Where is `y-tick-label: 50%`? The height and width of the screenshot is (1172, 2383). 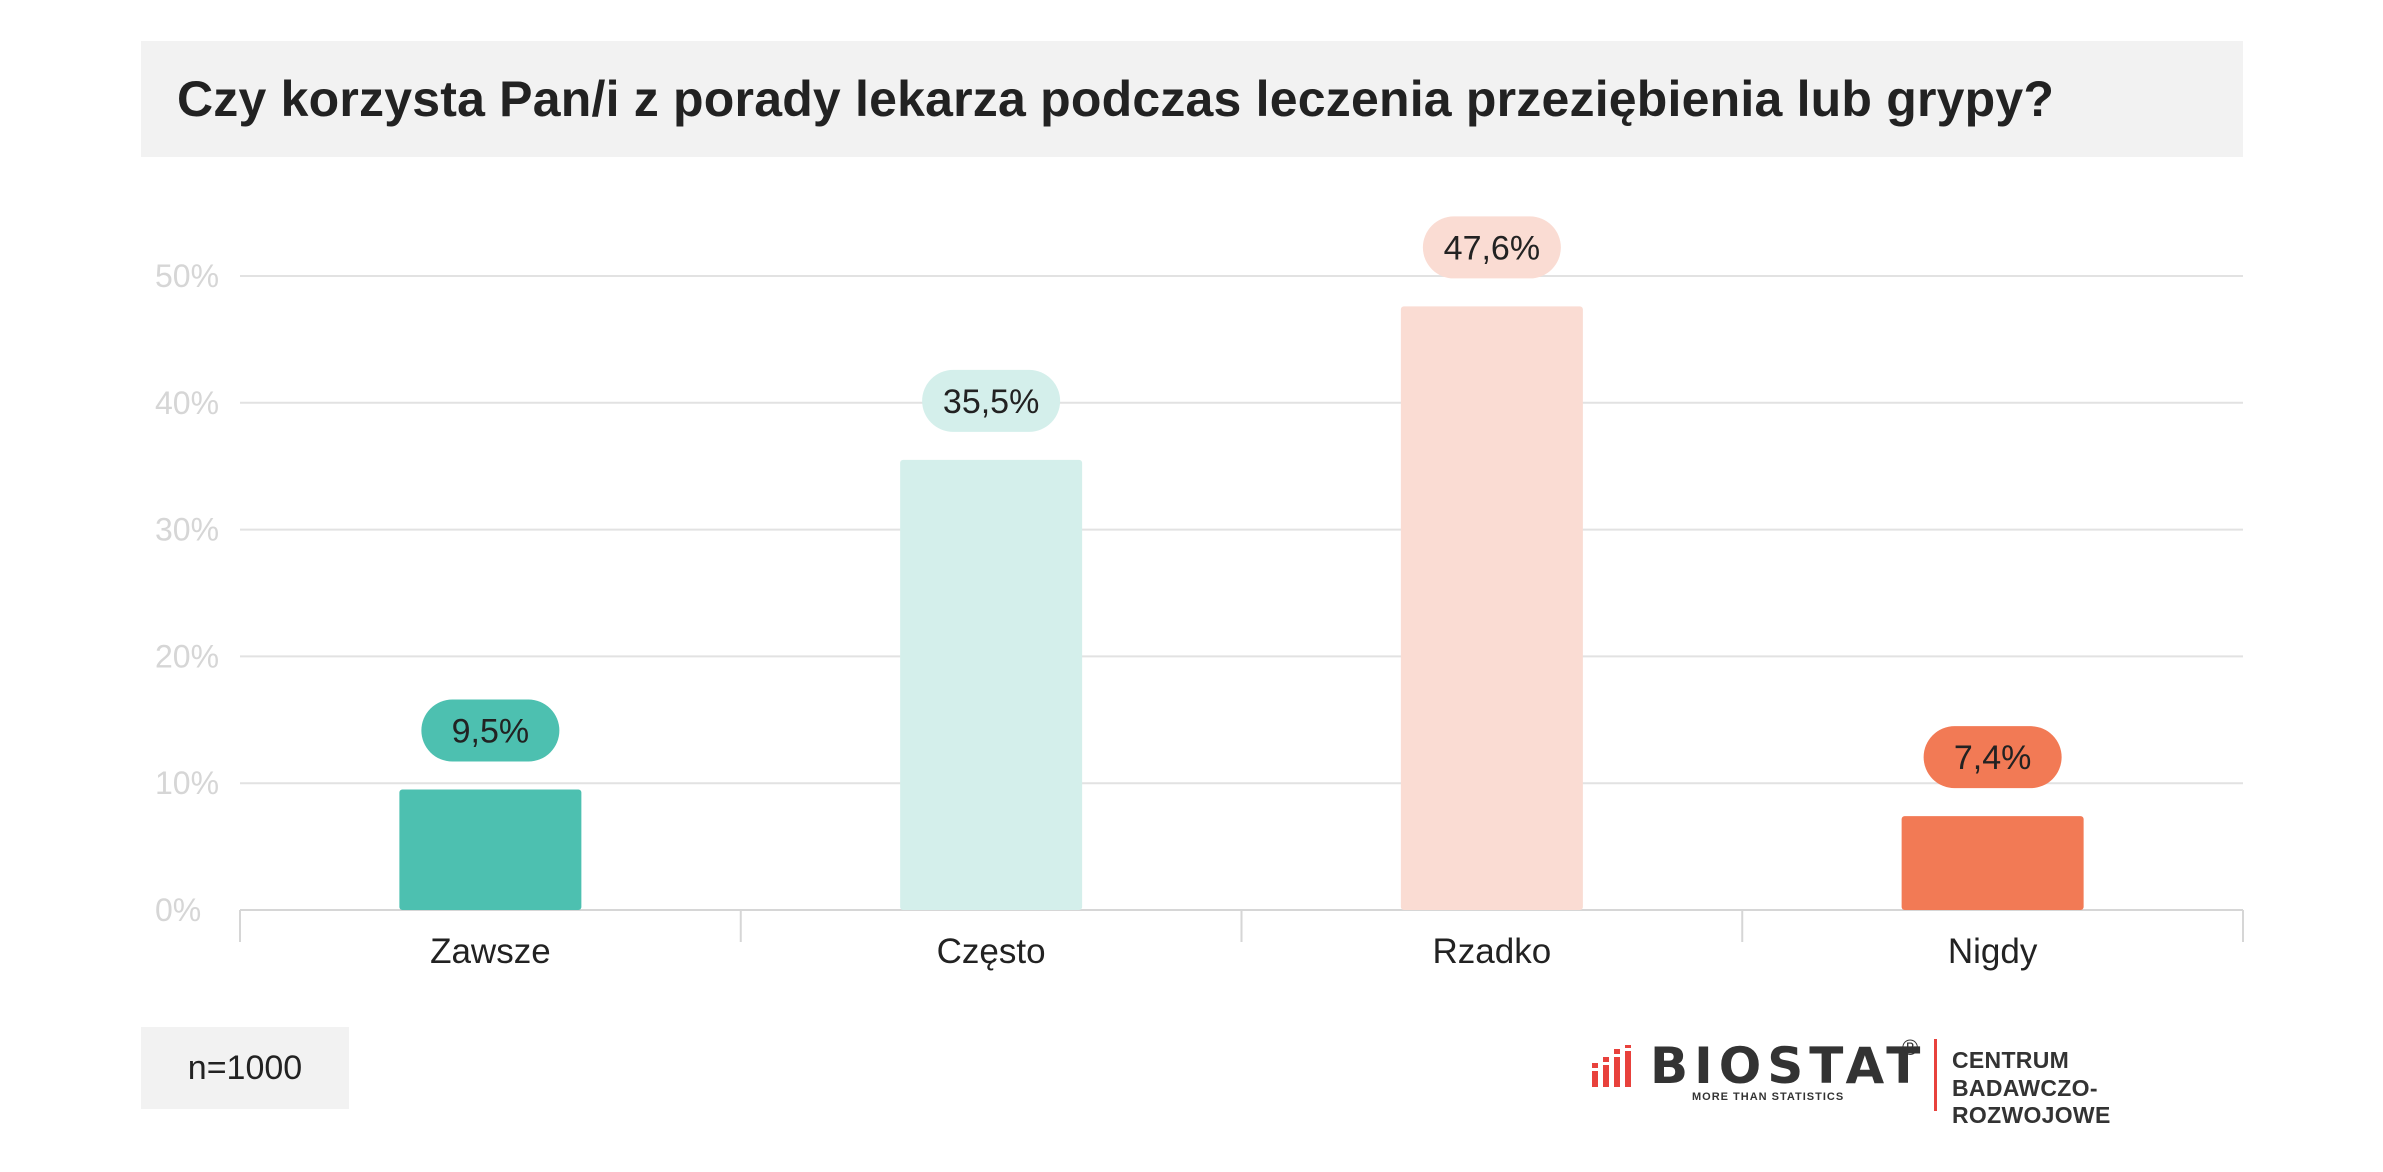 y-tick-label: 50% is located at coordinates (187, 276).